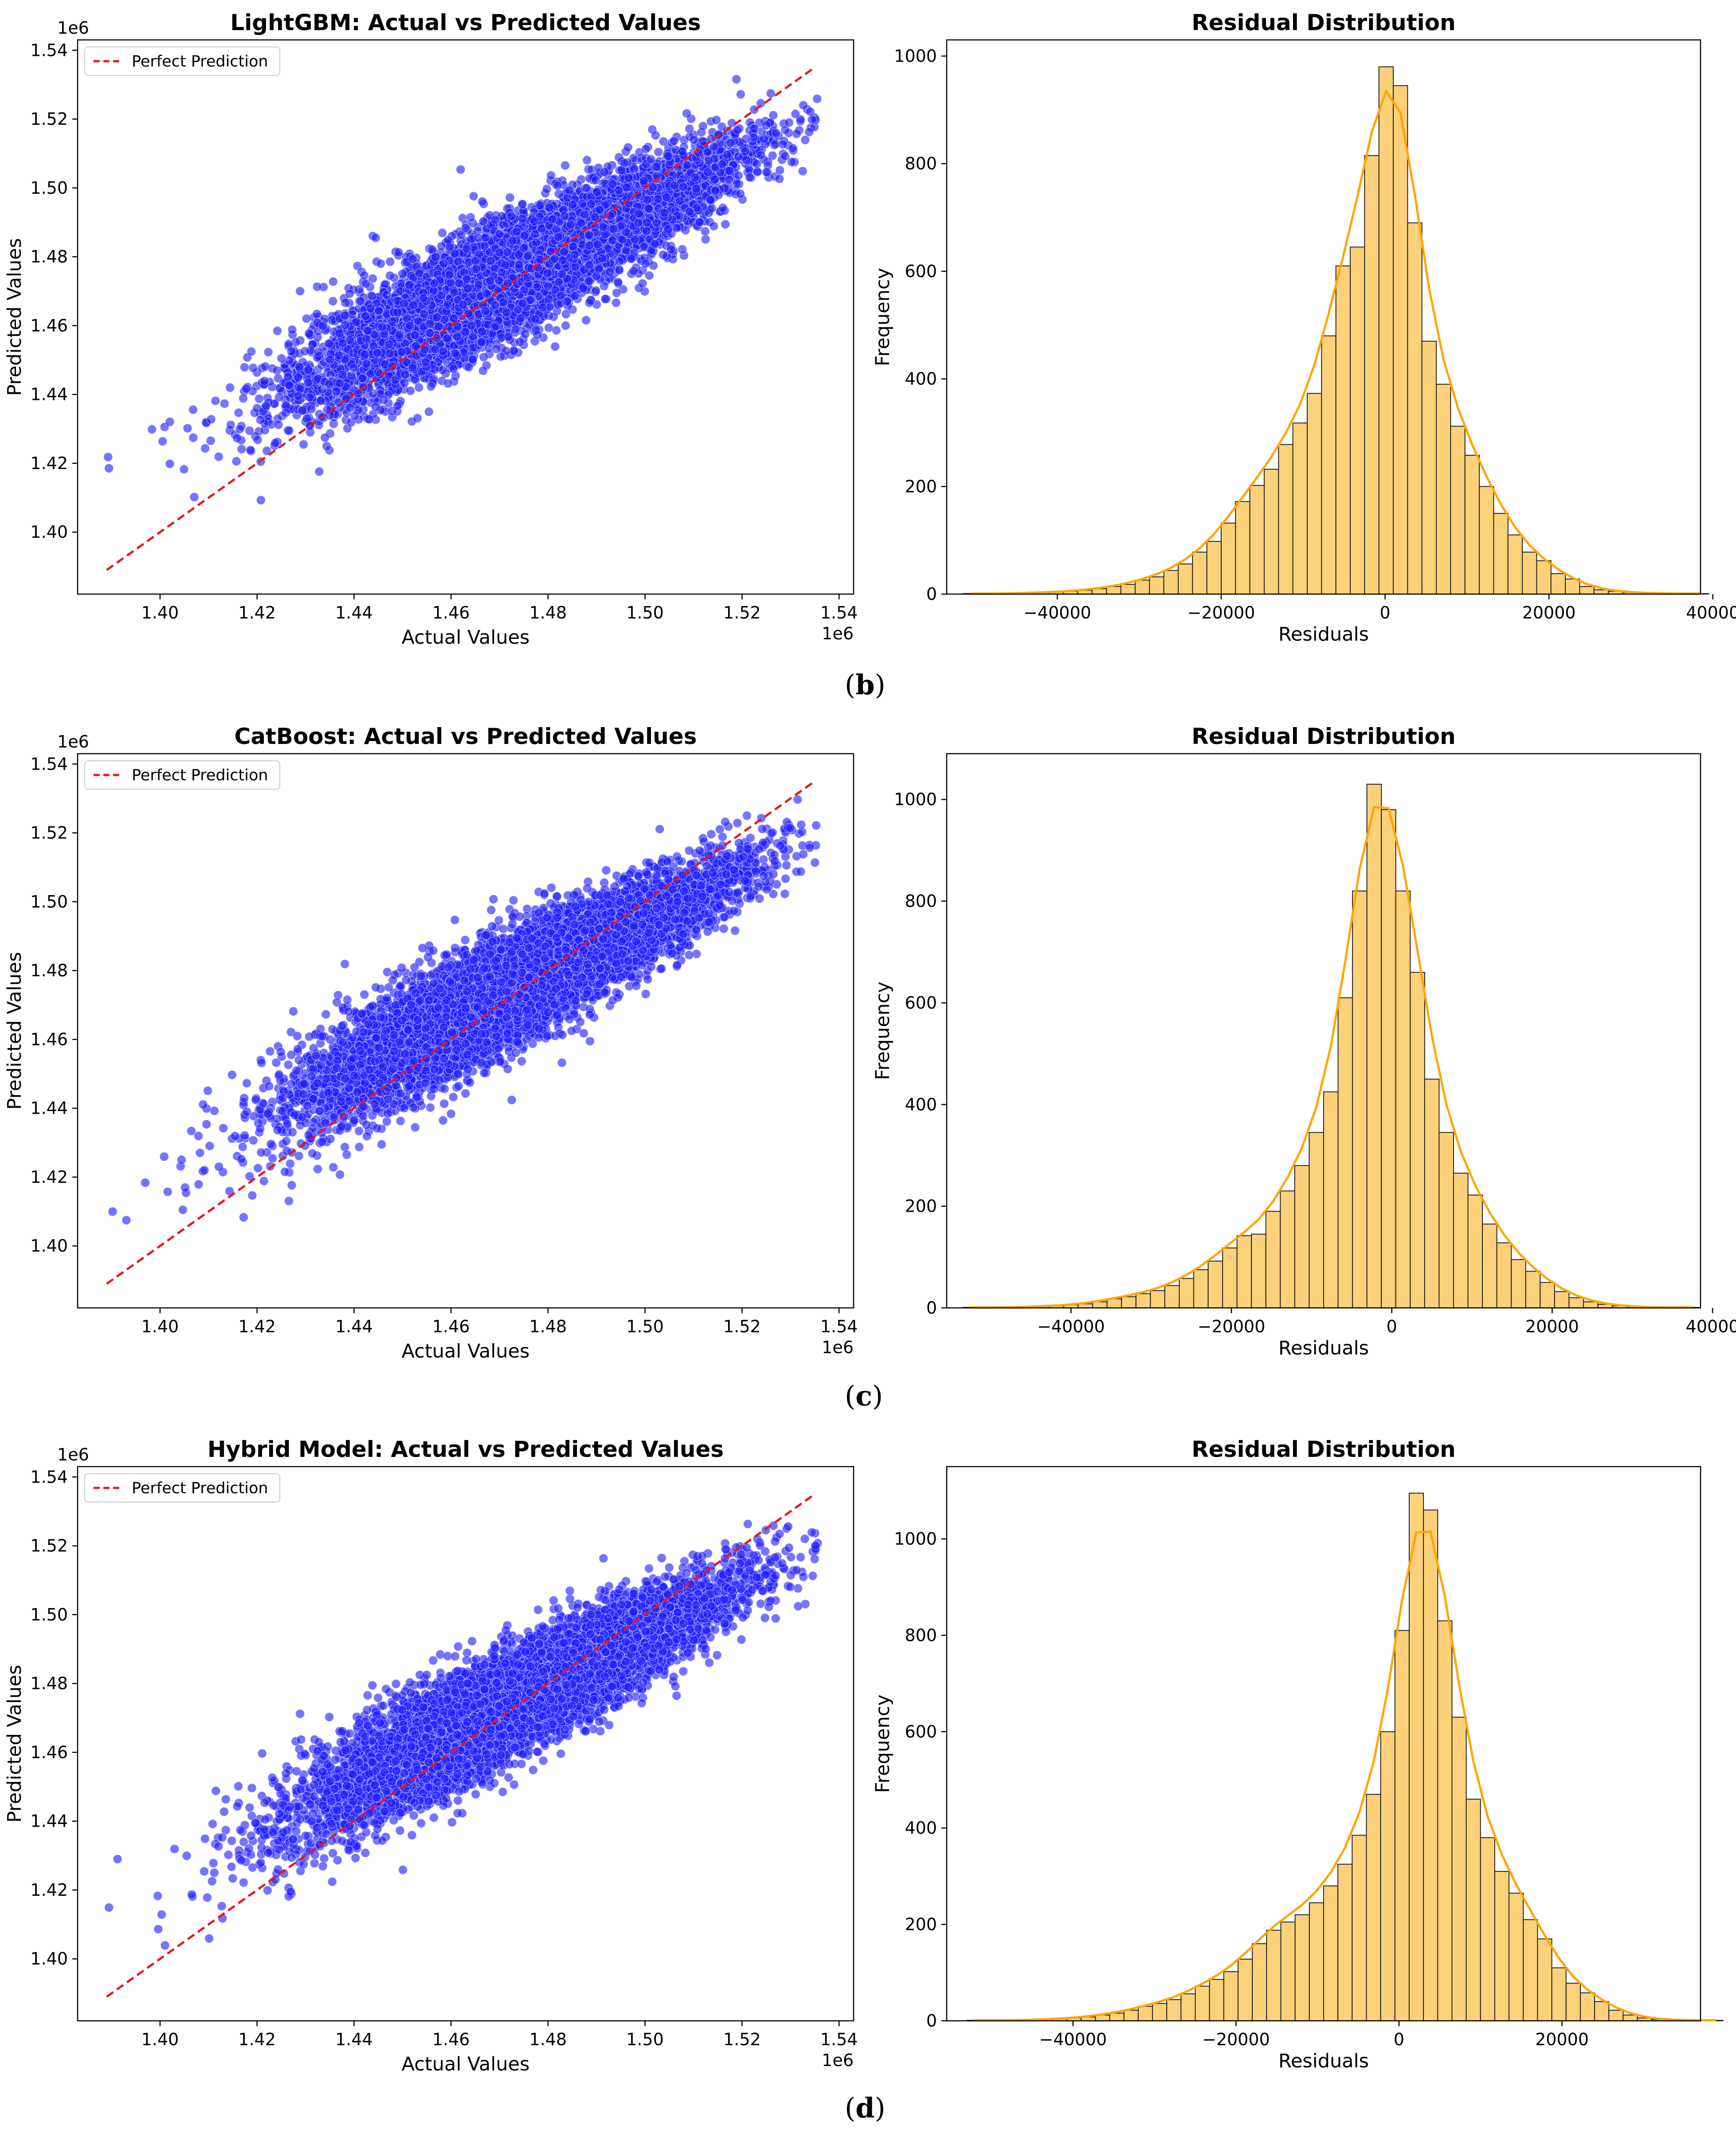  Describe the element at coordinates (465, 22) in the screenshot. I see `chart-title: LightGBM: Actual vs Predicted Values` at that location.